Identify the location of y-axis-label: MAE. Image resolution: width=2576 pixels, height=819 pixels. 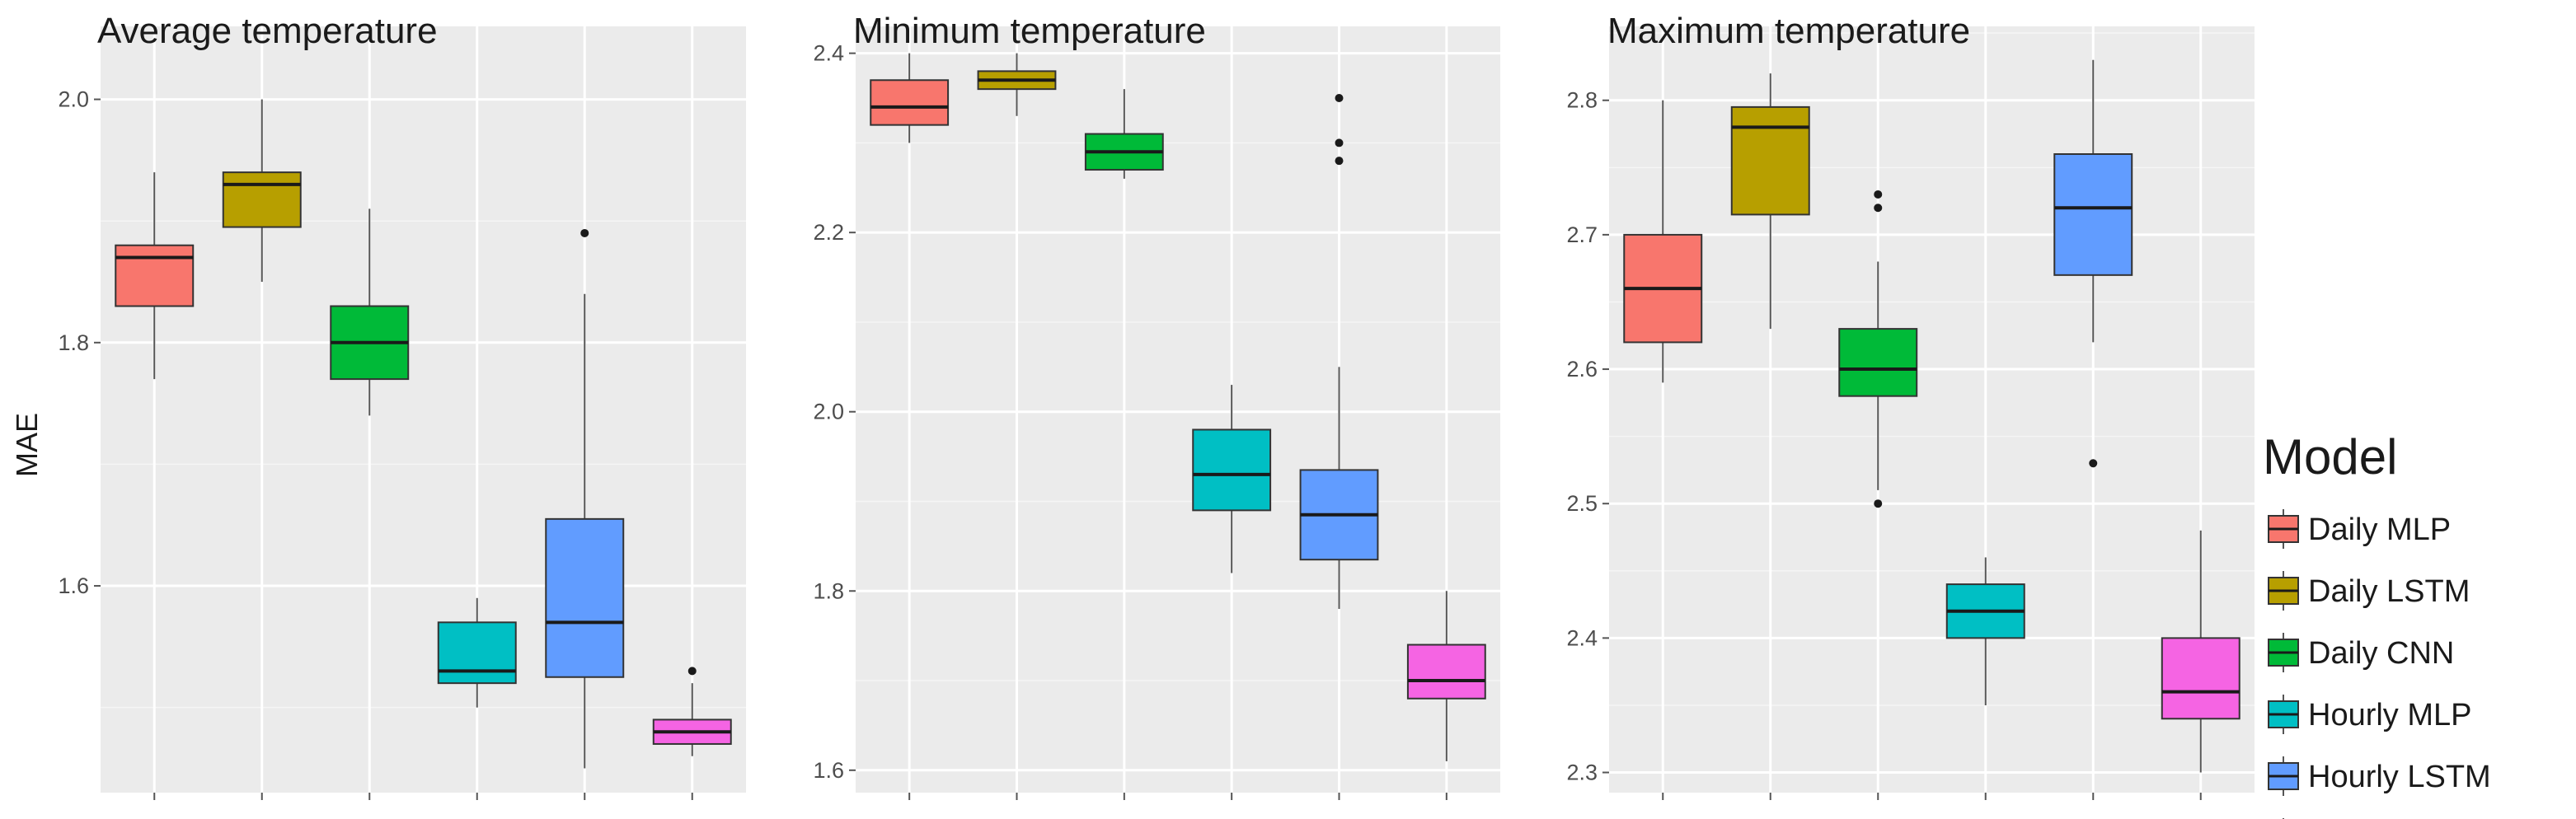
(27, 445).